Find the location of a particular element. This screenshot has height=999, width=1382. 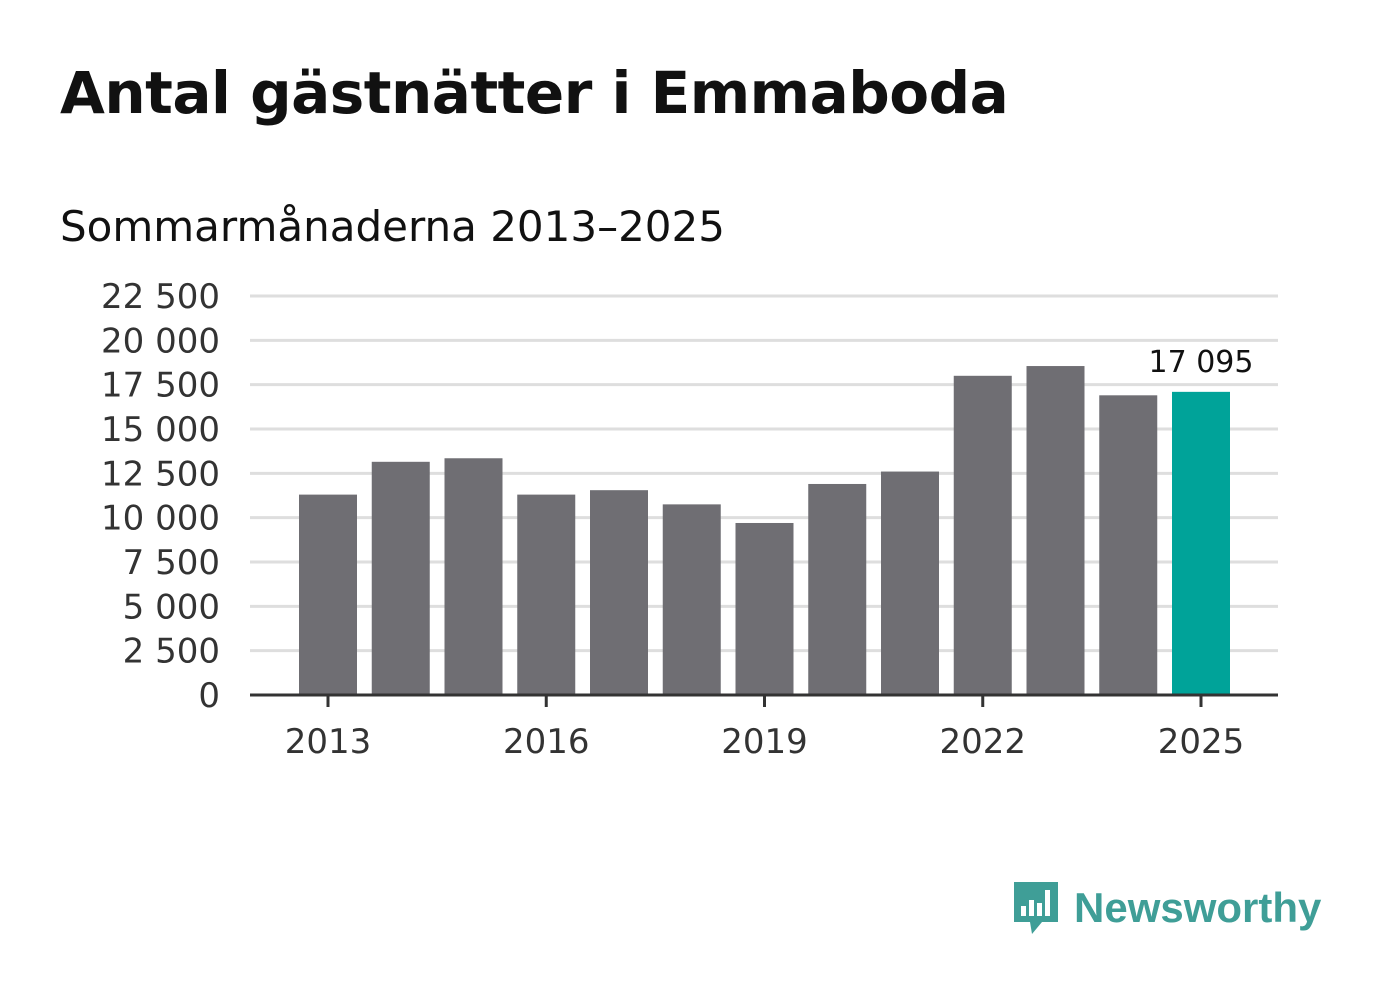

bar-2015 is located at coordinates (473, 576).